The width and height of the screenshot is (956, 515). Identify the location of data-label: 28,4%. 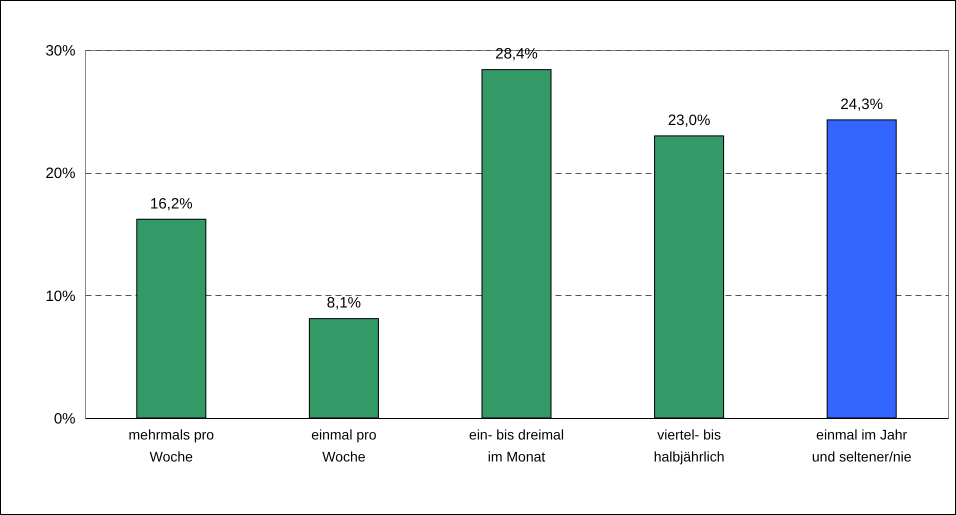
(516, 54).